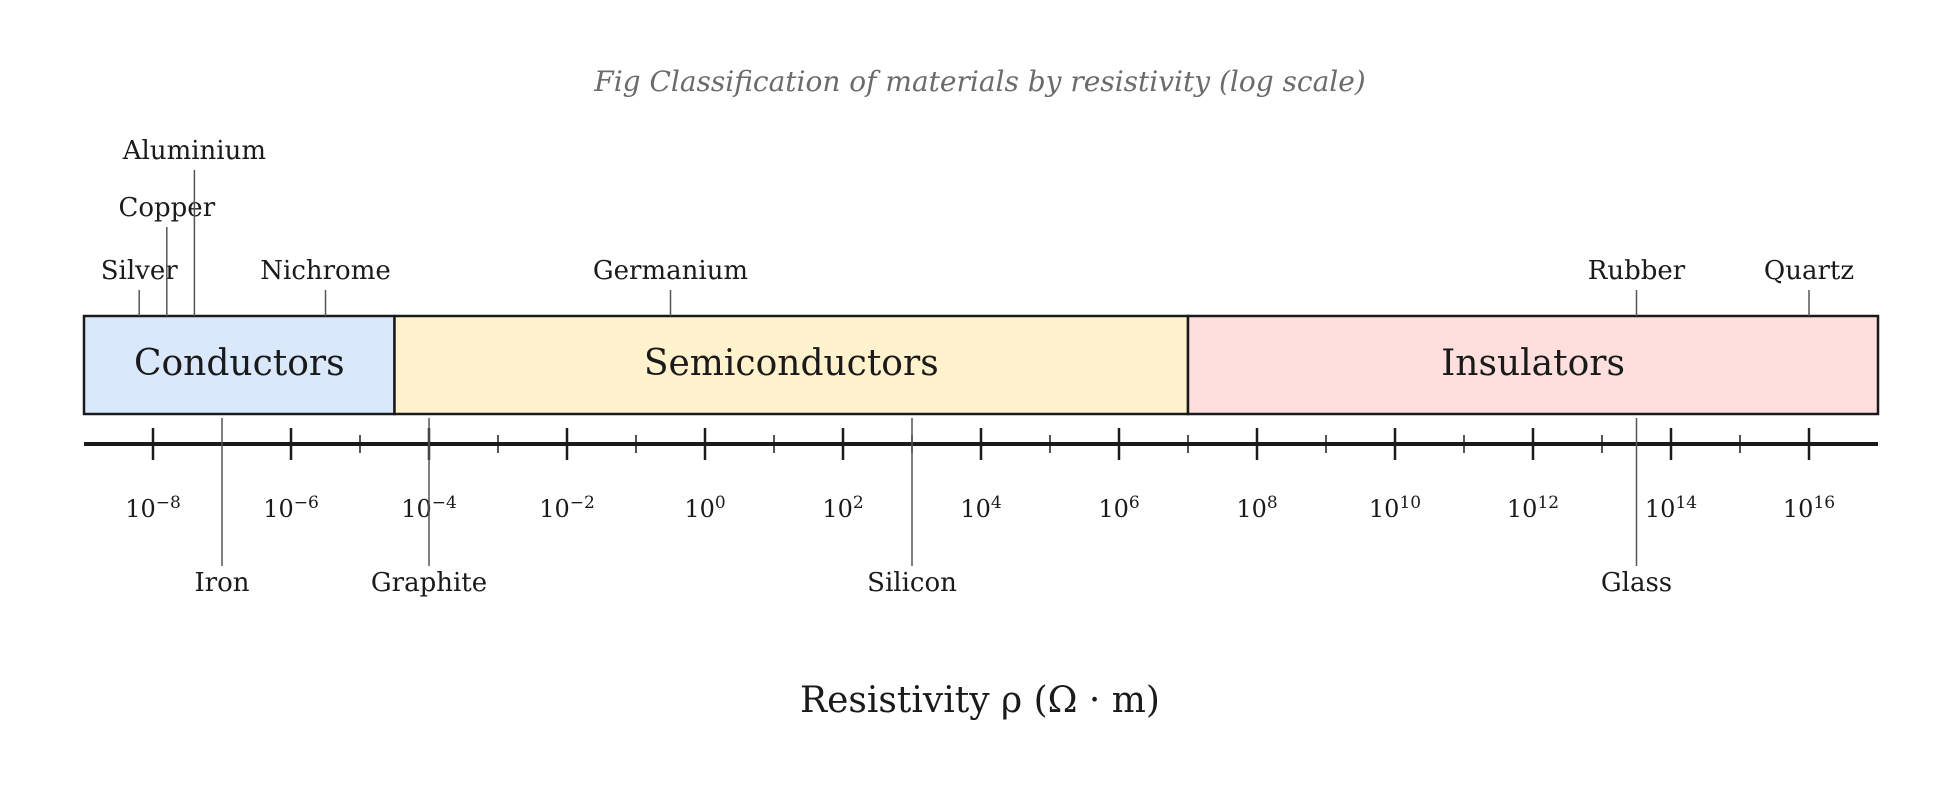  What do you see at coordinates (1671, 508) in the screenshot?
I see `tick-label: 10¹⁴` at bounding box center [1671, 508].